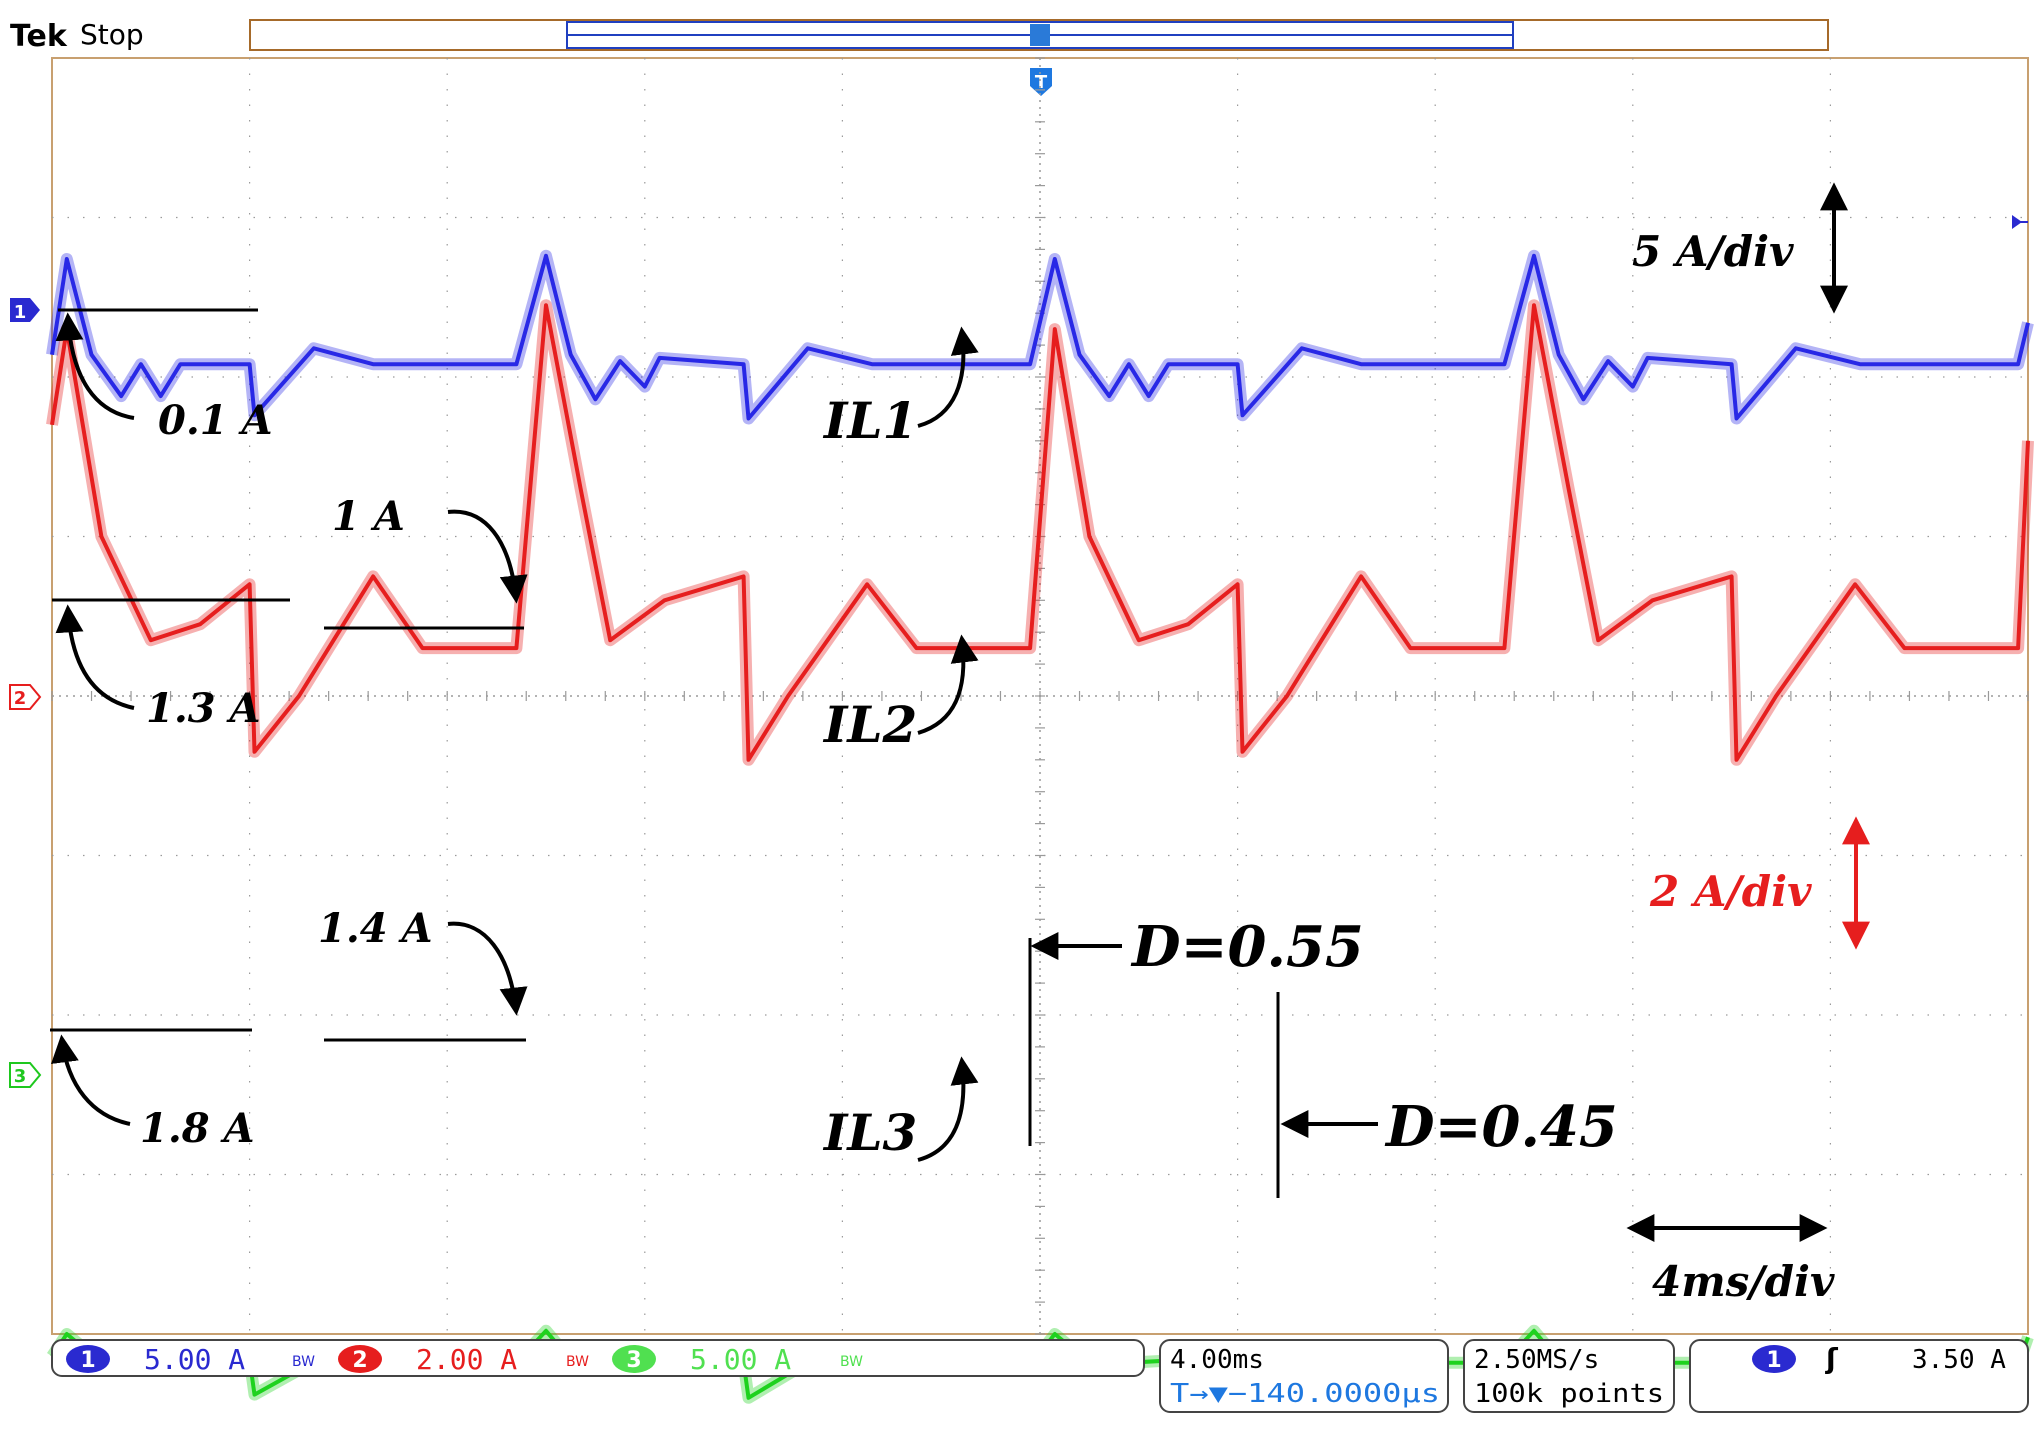 The width and height of the screenshot is (2040, 1430). I want to click on label-scale-5a: 5 A/div, so click(1713, 251).